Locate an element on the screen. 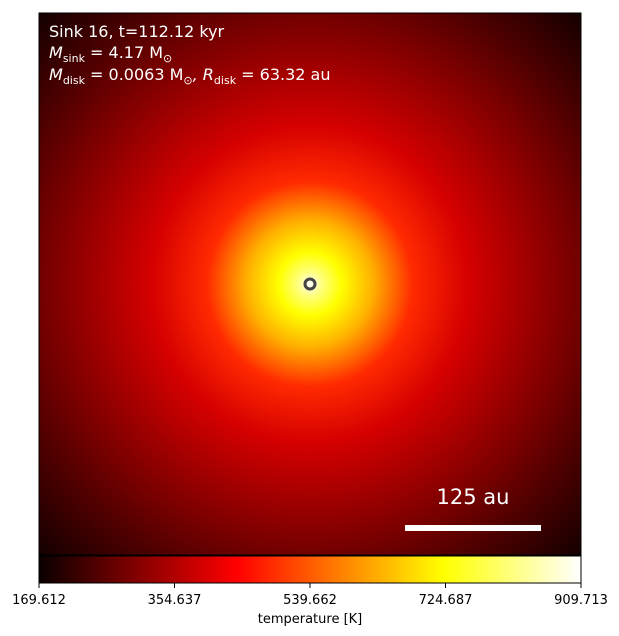 Image resolution: width=619 pixels, height=636 pixels. scalebar-label: 125 au is located at coordinates (473, 497).